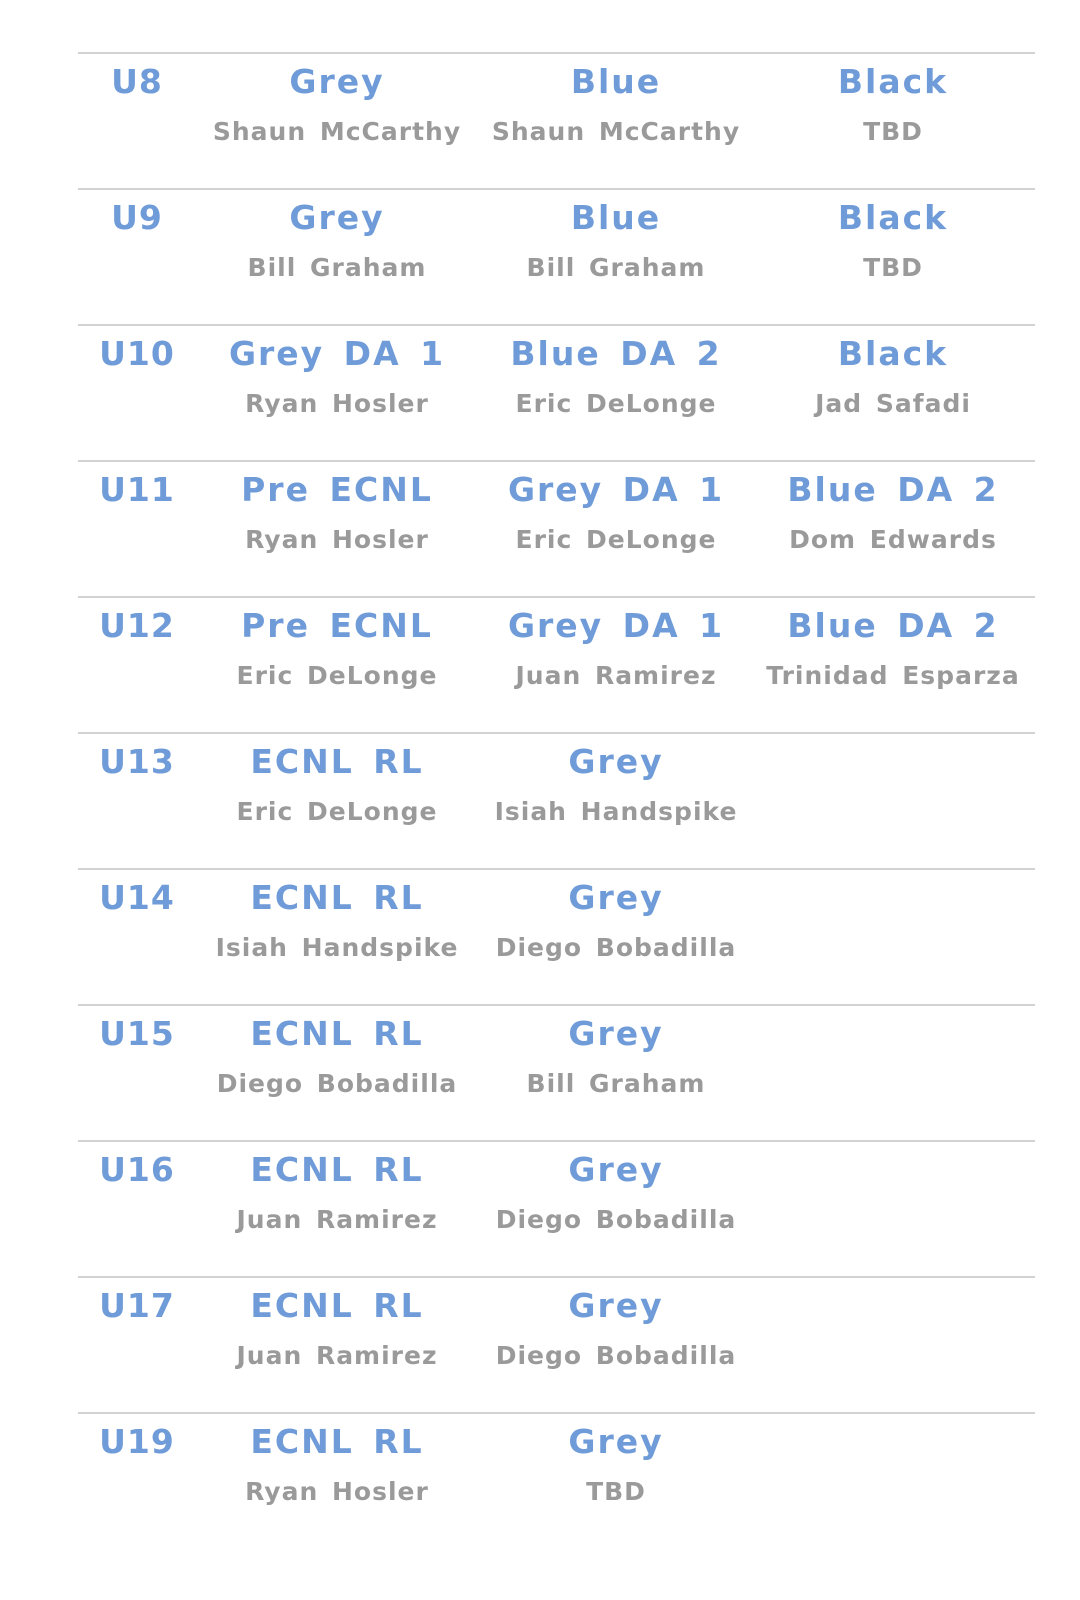 Image resolution: width=1080 pixels, height=1600 pixels. Describe the element at coordinates (893, 377) in the screenshot. I see `team-cell: Black Jad Safadi` at that location.